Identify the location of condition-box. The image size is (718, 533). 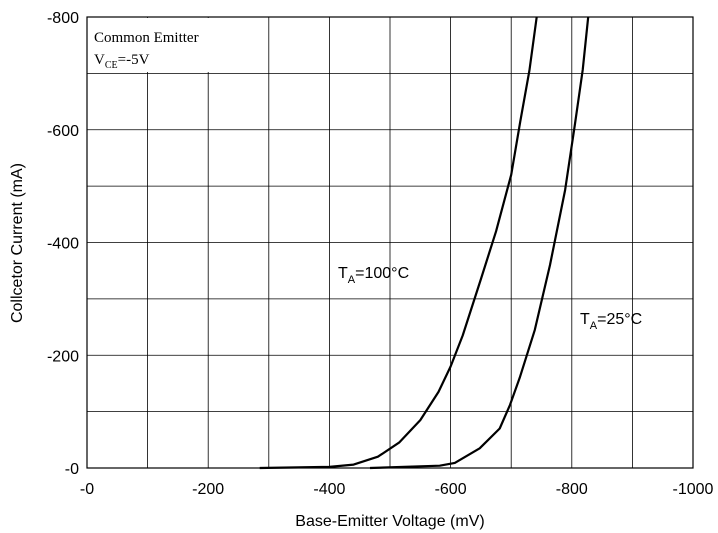
(177, 45).